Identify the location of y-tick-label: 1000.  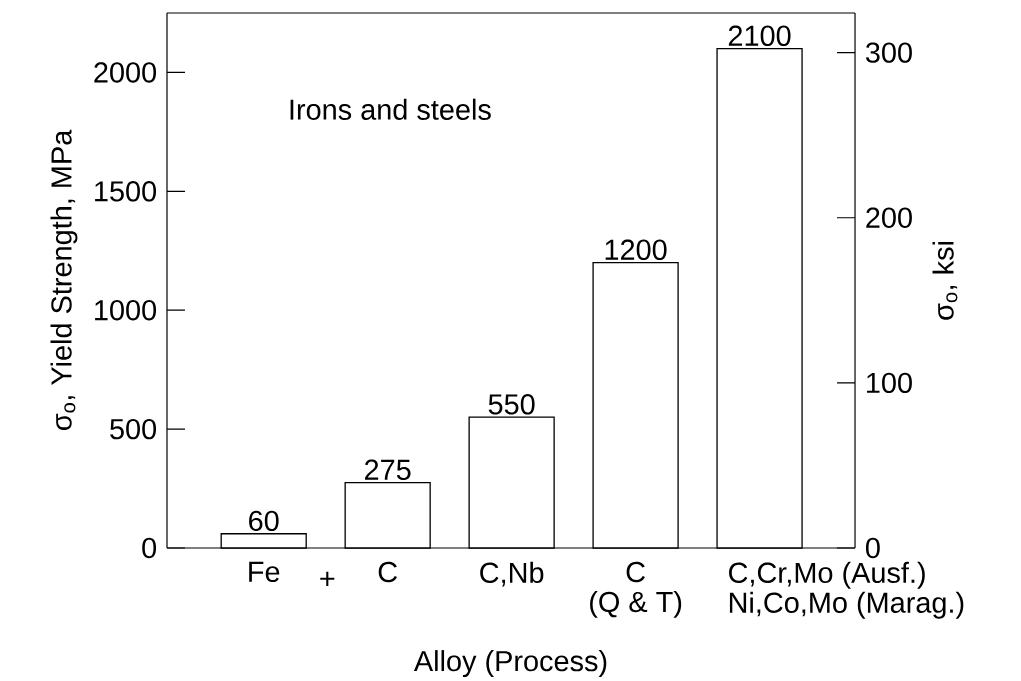
(126, 310).